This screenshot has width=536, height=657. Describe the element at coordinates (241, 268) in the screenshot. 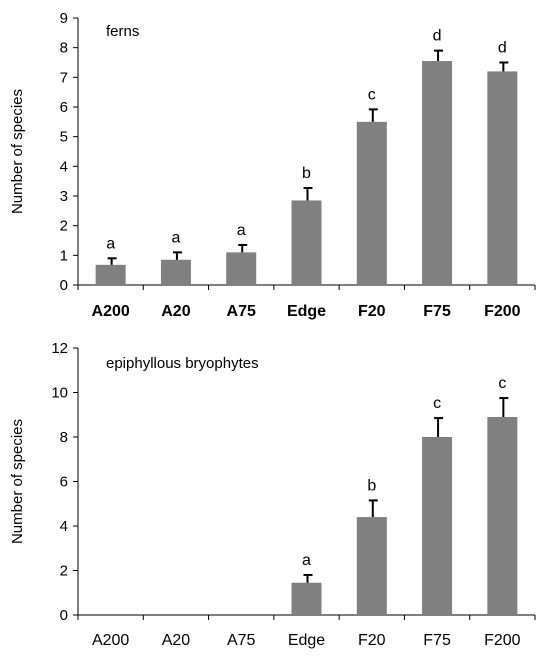

I see `bar-a75` at that location.